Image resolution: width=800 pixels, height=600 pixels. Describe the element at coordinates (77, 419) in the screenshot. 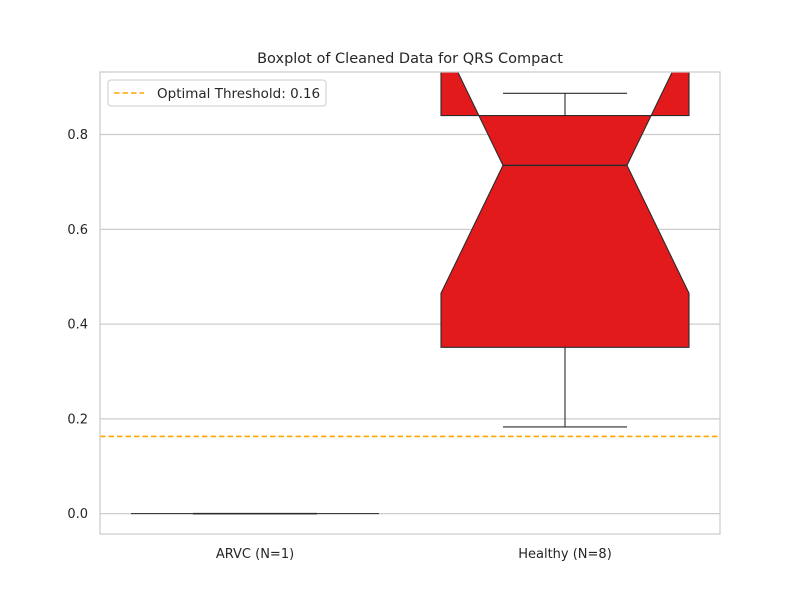

I see `y-tick-label: 0.2` at that location.